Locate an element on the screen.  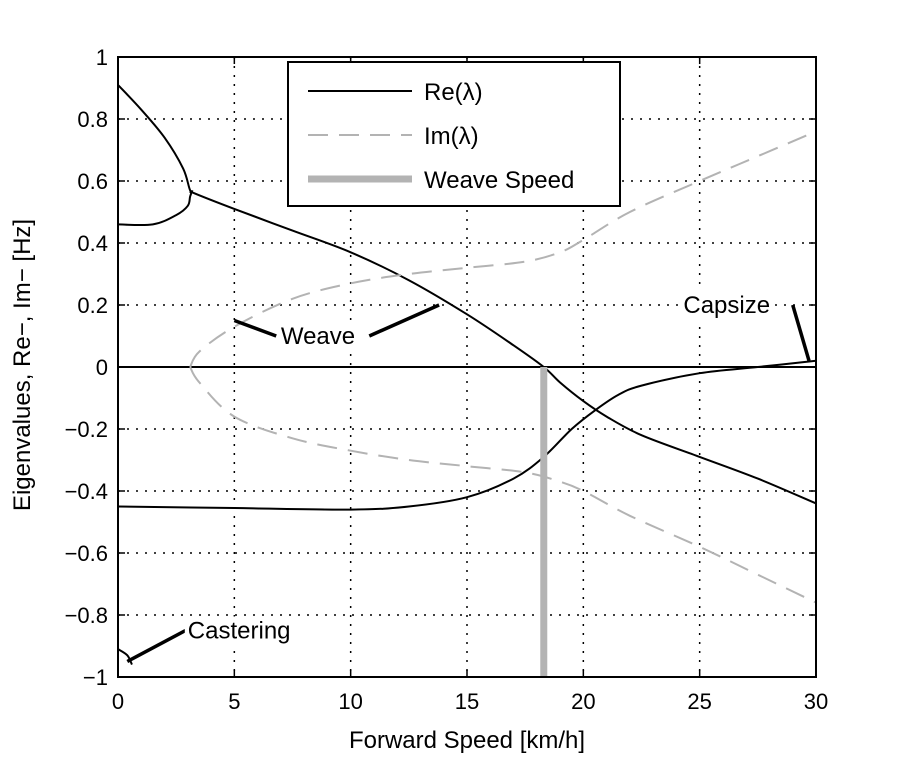
y-tick-label: 0 is located at coordinates (102, 367).